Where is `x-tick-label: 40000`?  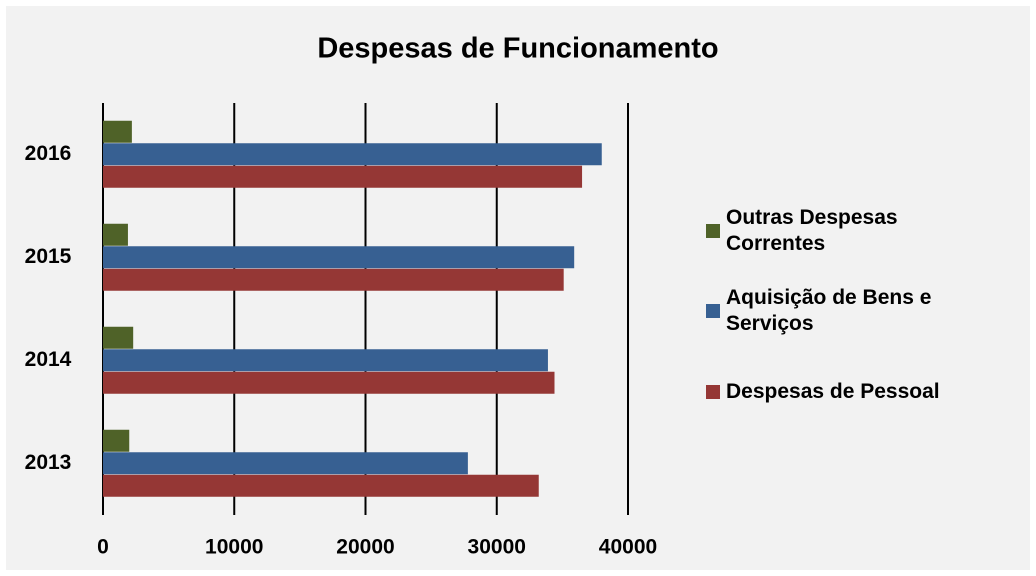
x-tick-label: 40000 is located at coordinates (628, 547).